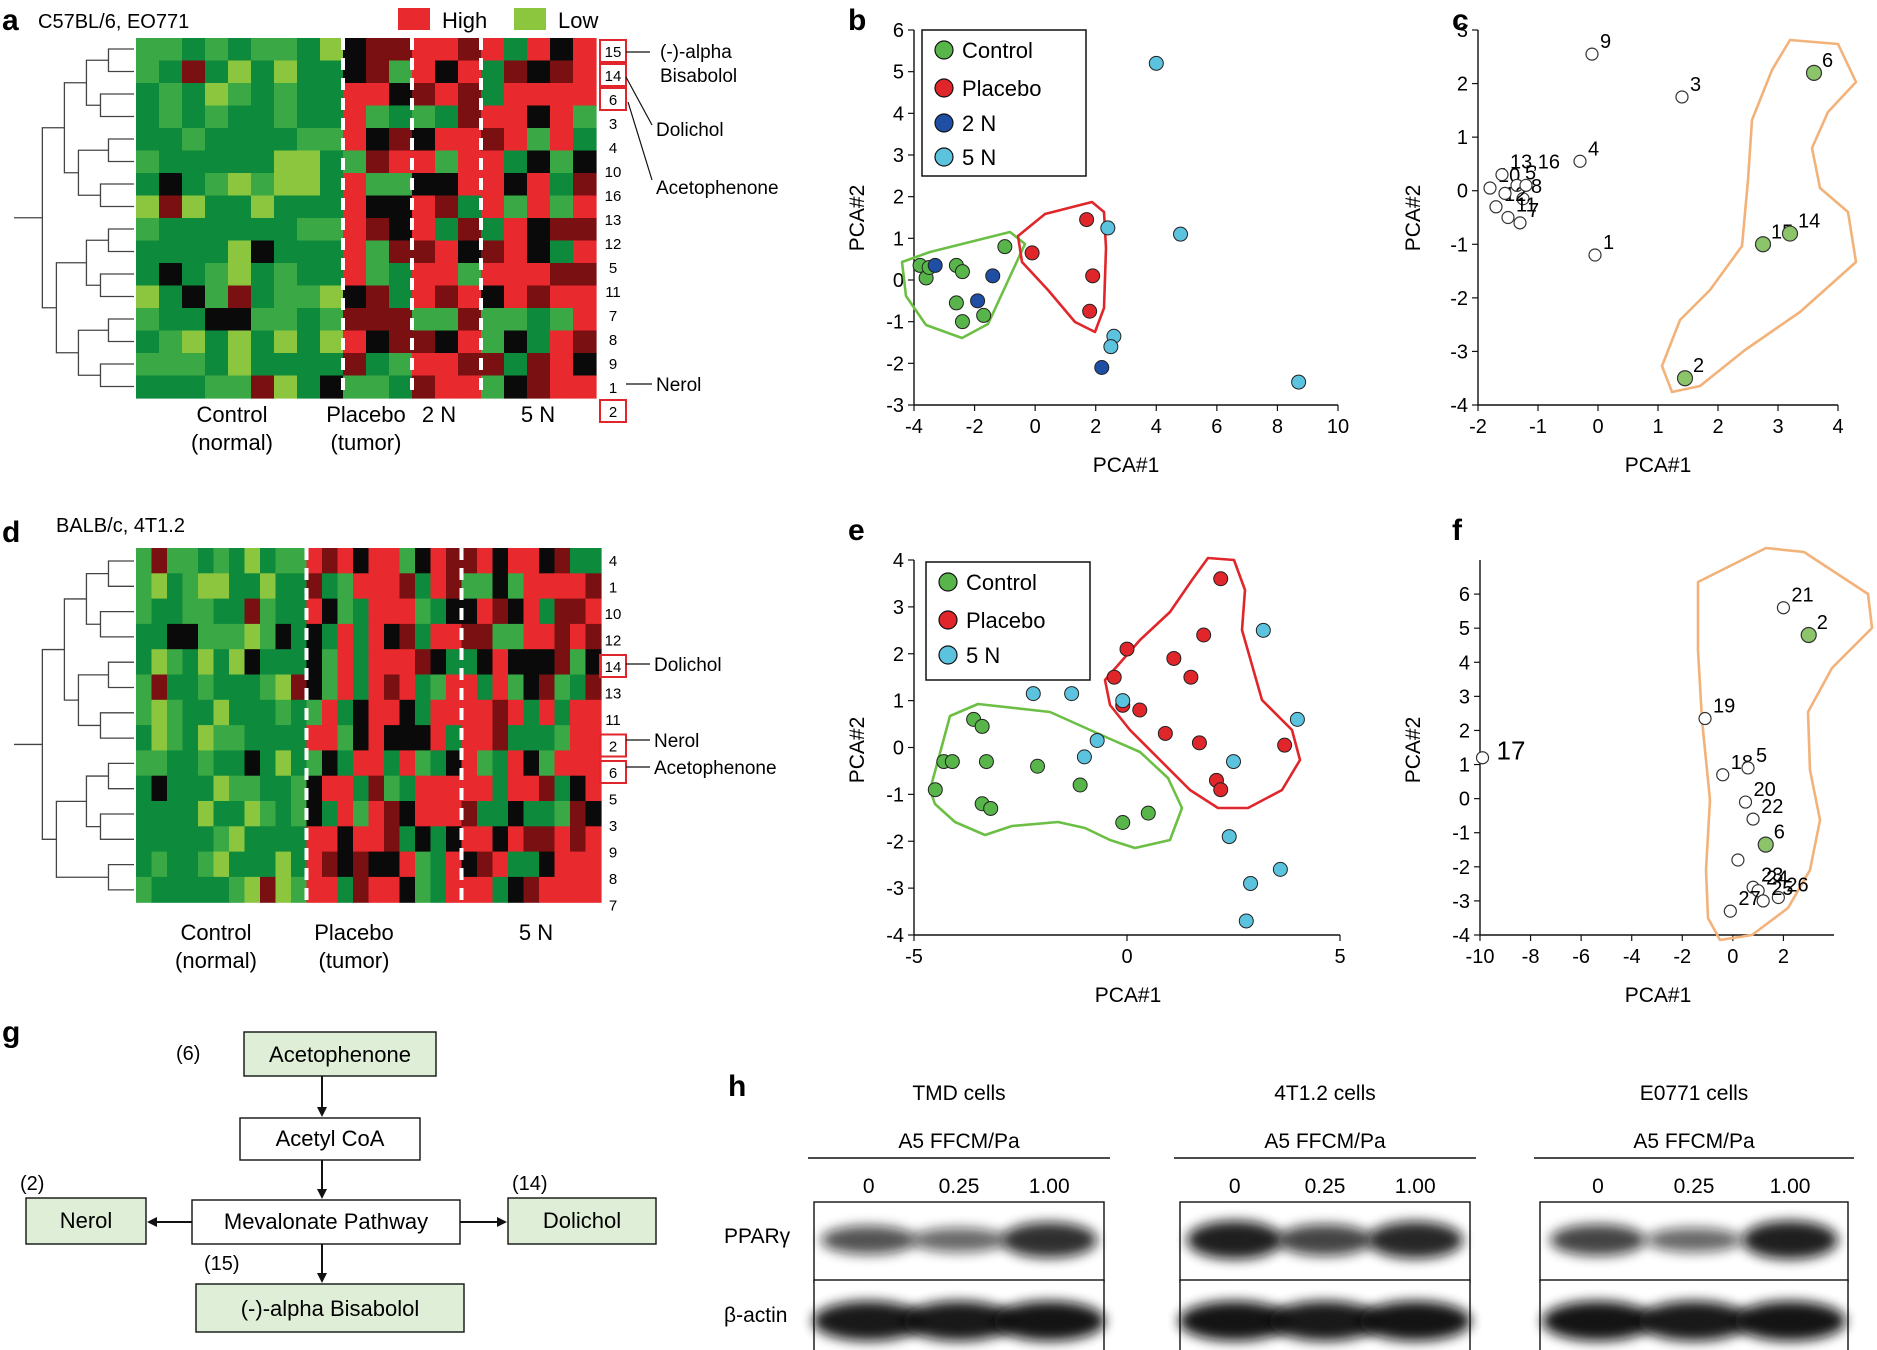 This screenshot has height=1350, width=1877. What do you see at coordinates (613, 364) in the screenshot?
I see `row-label: 9` at bounding box center [613, 364].